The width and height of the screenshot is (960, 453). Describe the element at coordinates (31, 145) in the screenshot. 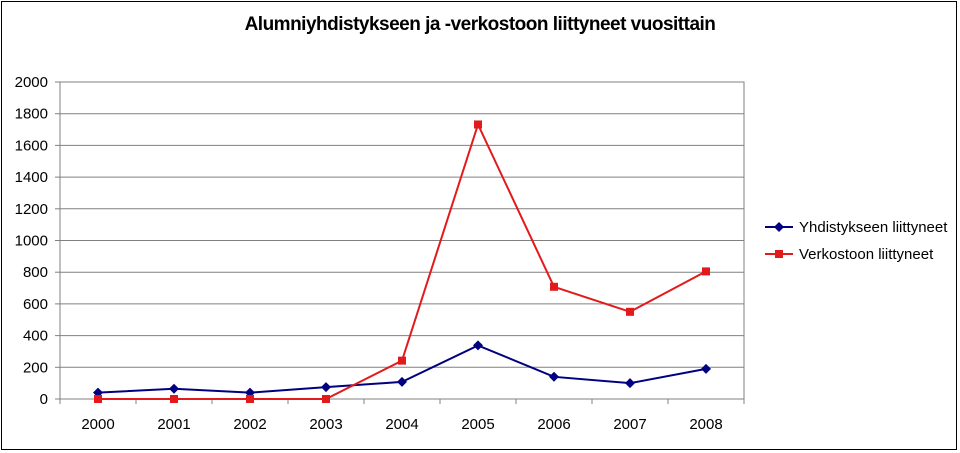

I see `y-tick-label: 1600` at that location.